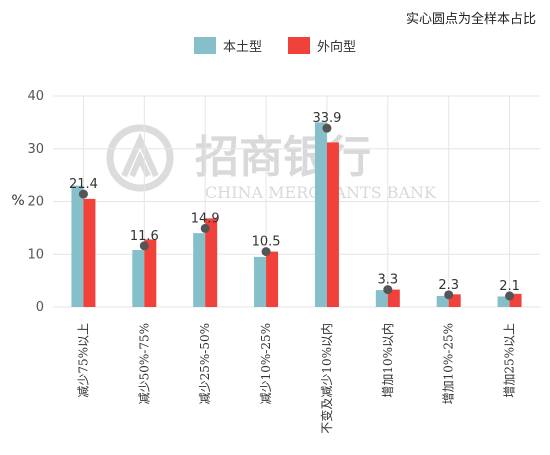 The image size is (550, 455). Describe the element at coordinates (510, 360) in the screenshot. I see `category-label: 增加25%以上` at that location.